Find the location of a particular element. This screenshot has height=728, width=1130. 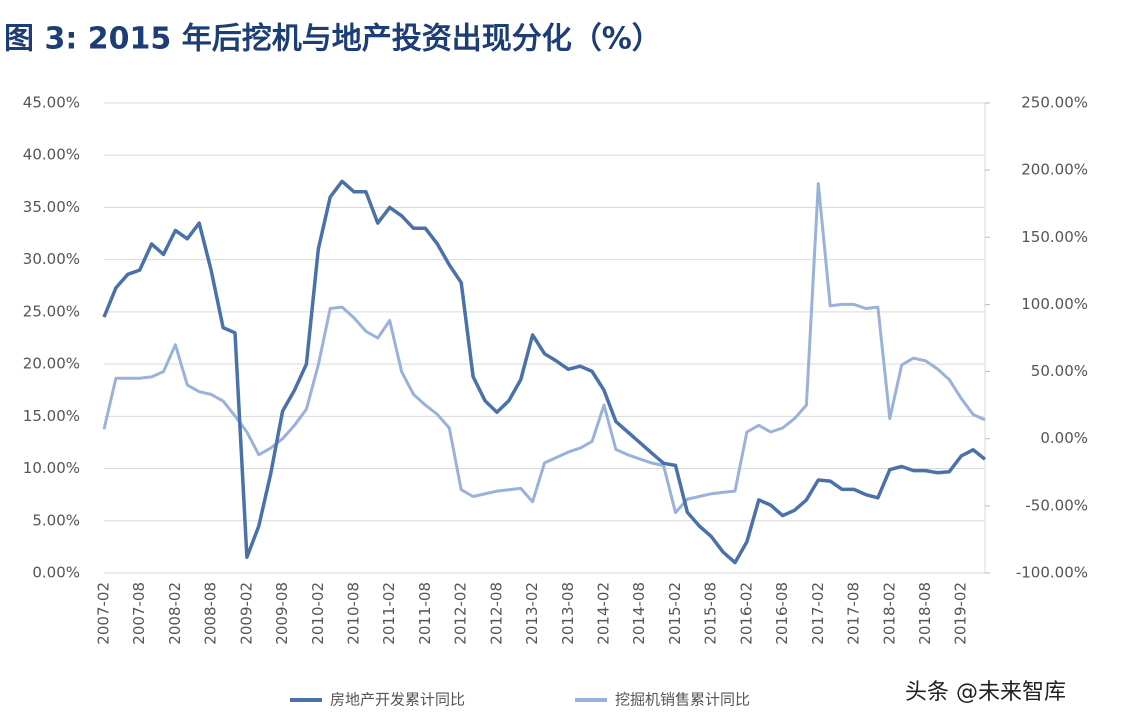

x-tick-label: 2016-08 is located at coordinates (782, 613).